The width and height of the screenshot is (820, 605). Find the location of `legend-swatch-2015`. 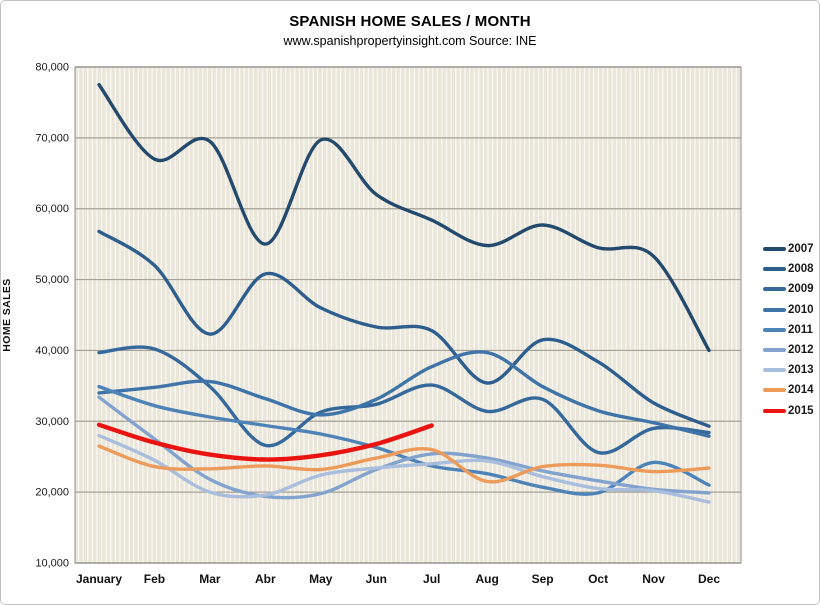

legend-swatch-2015 is located at coordinates (774, 410).